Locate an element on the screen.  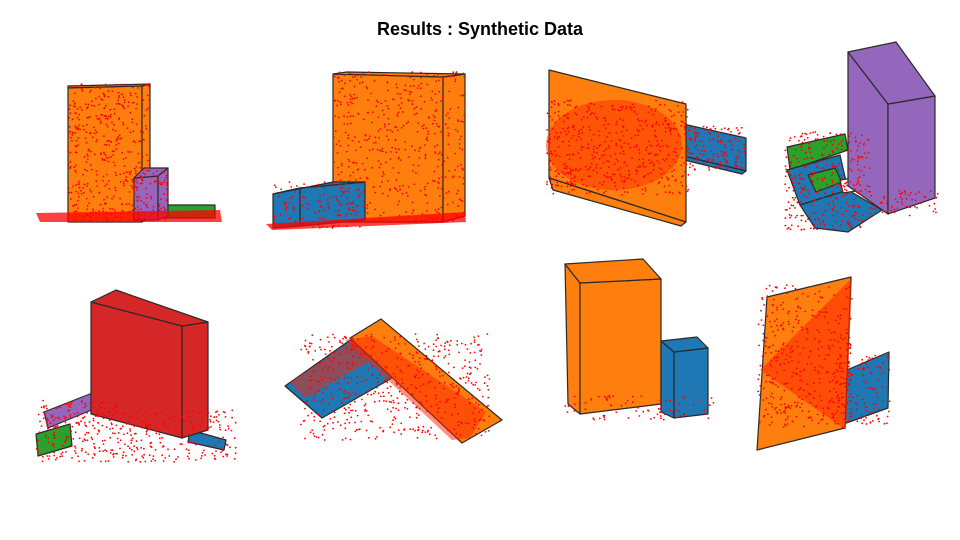
band-points-left is located at coordinates (331, 369).